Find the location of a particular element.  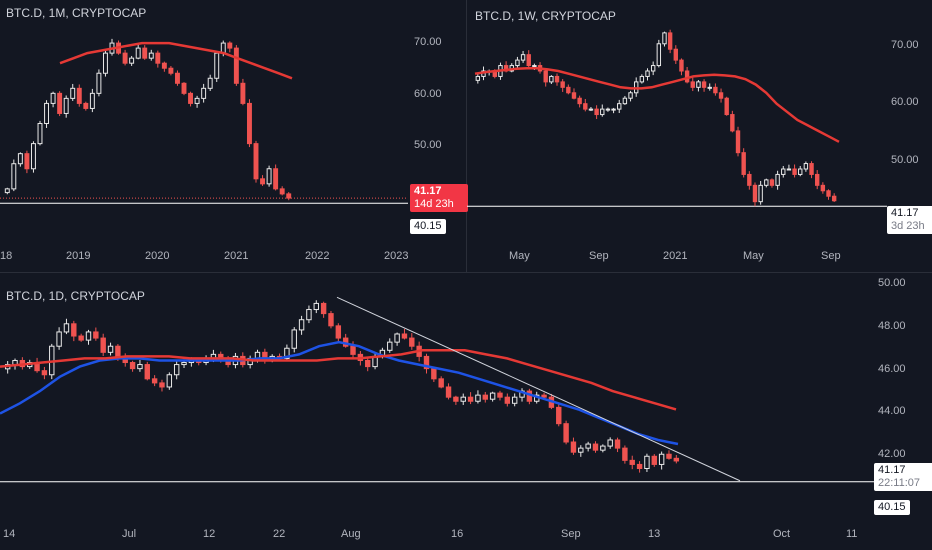

monthly-chart-title: BTC.D, 1M, CRYPTOCAP is located at coordinates (76, 13).